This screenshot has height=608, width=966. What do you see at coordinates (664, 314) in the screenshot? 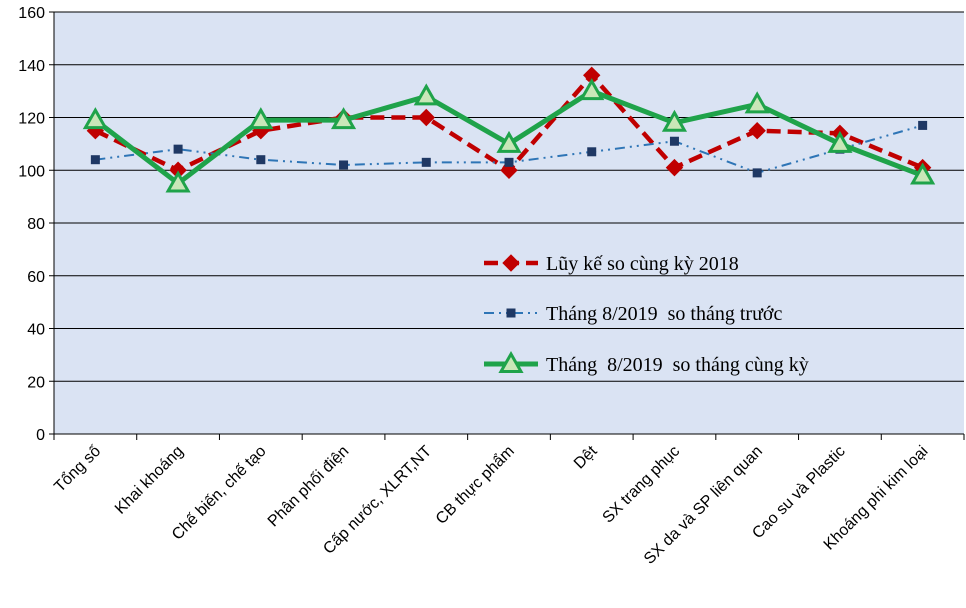
I see `legend-label: Tháng 8/2019 so tháng trước` at bounding box center [664, 314].